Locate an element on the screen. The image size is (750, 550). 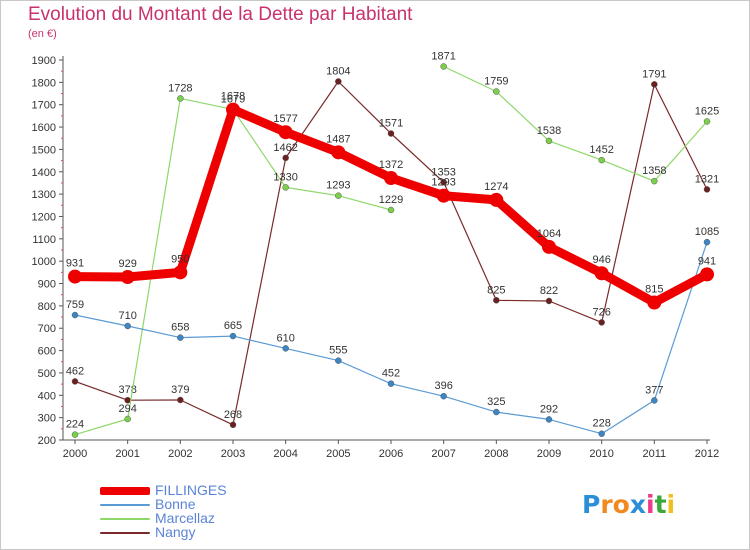
data-label-fillinges: 1678 is located at coordinates (233, 97).